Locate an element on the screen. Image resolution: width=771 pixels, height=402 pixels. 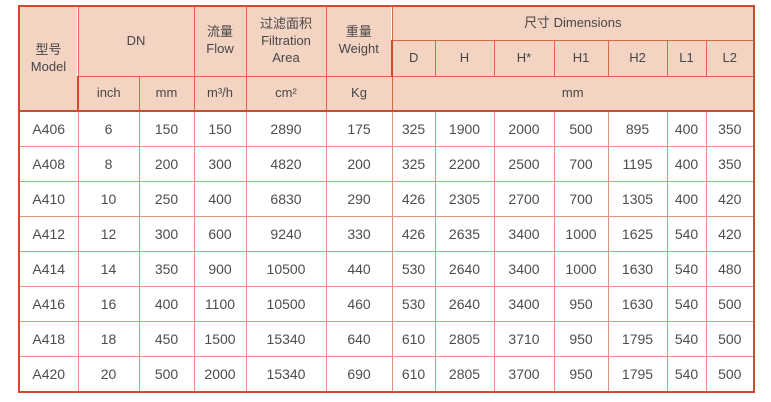
header-dim-l1: L1 is located at coordinates (686, 58).